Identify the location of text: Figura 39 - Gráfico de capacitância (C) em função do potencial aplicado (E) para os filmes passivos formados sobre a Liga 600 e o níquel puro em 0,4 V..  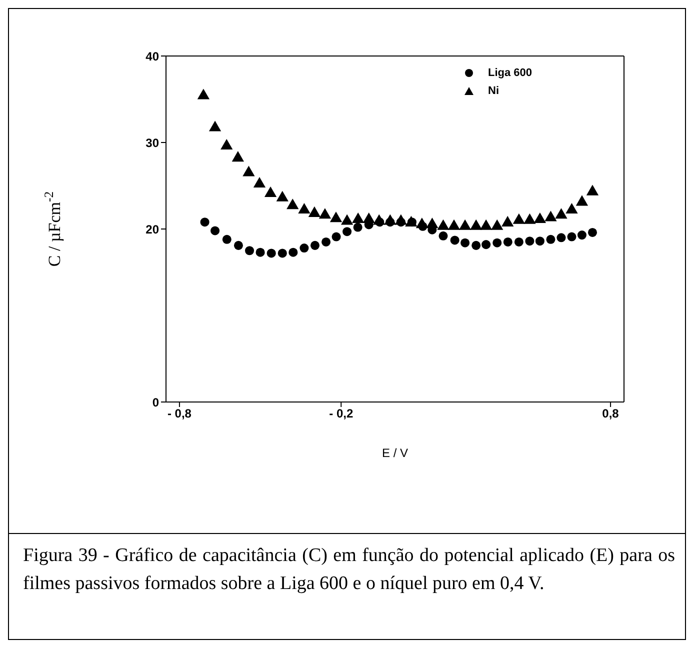
(349, 570).